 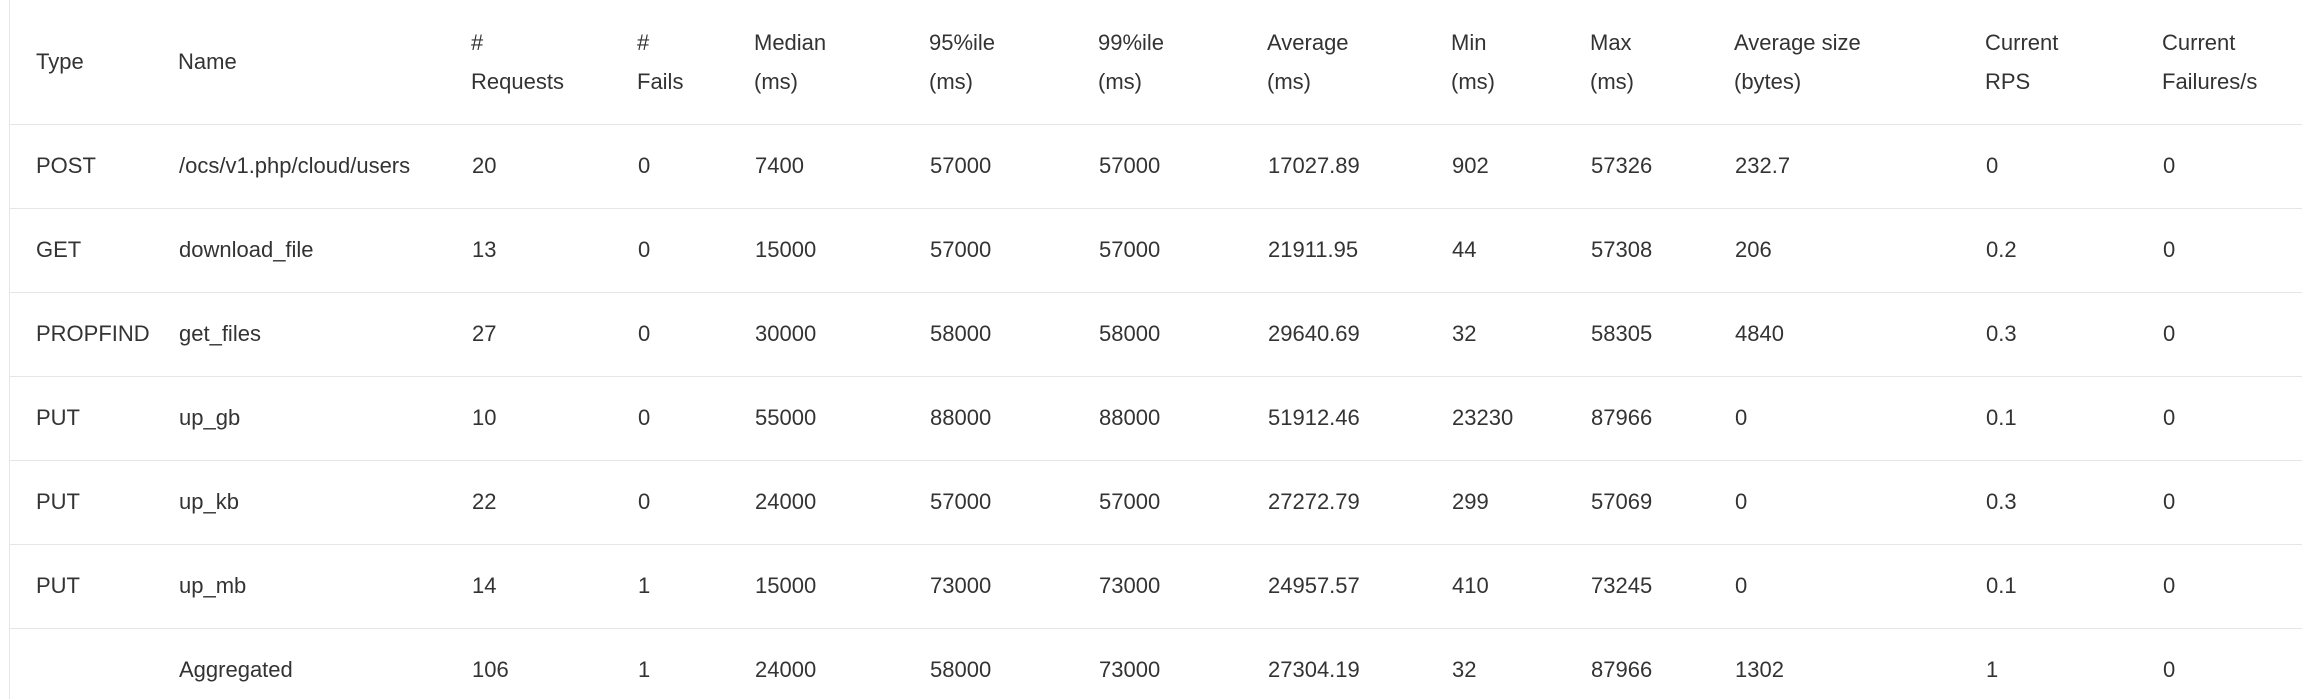 What do you see at coordinates (554, 62) in the screenshot?
I see `header-requests: # Requests` at bounding box center [554, 62].